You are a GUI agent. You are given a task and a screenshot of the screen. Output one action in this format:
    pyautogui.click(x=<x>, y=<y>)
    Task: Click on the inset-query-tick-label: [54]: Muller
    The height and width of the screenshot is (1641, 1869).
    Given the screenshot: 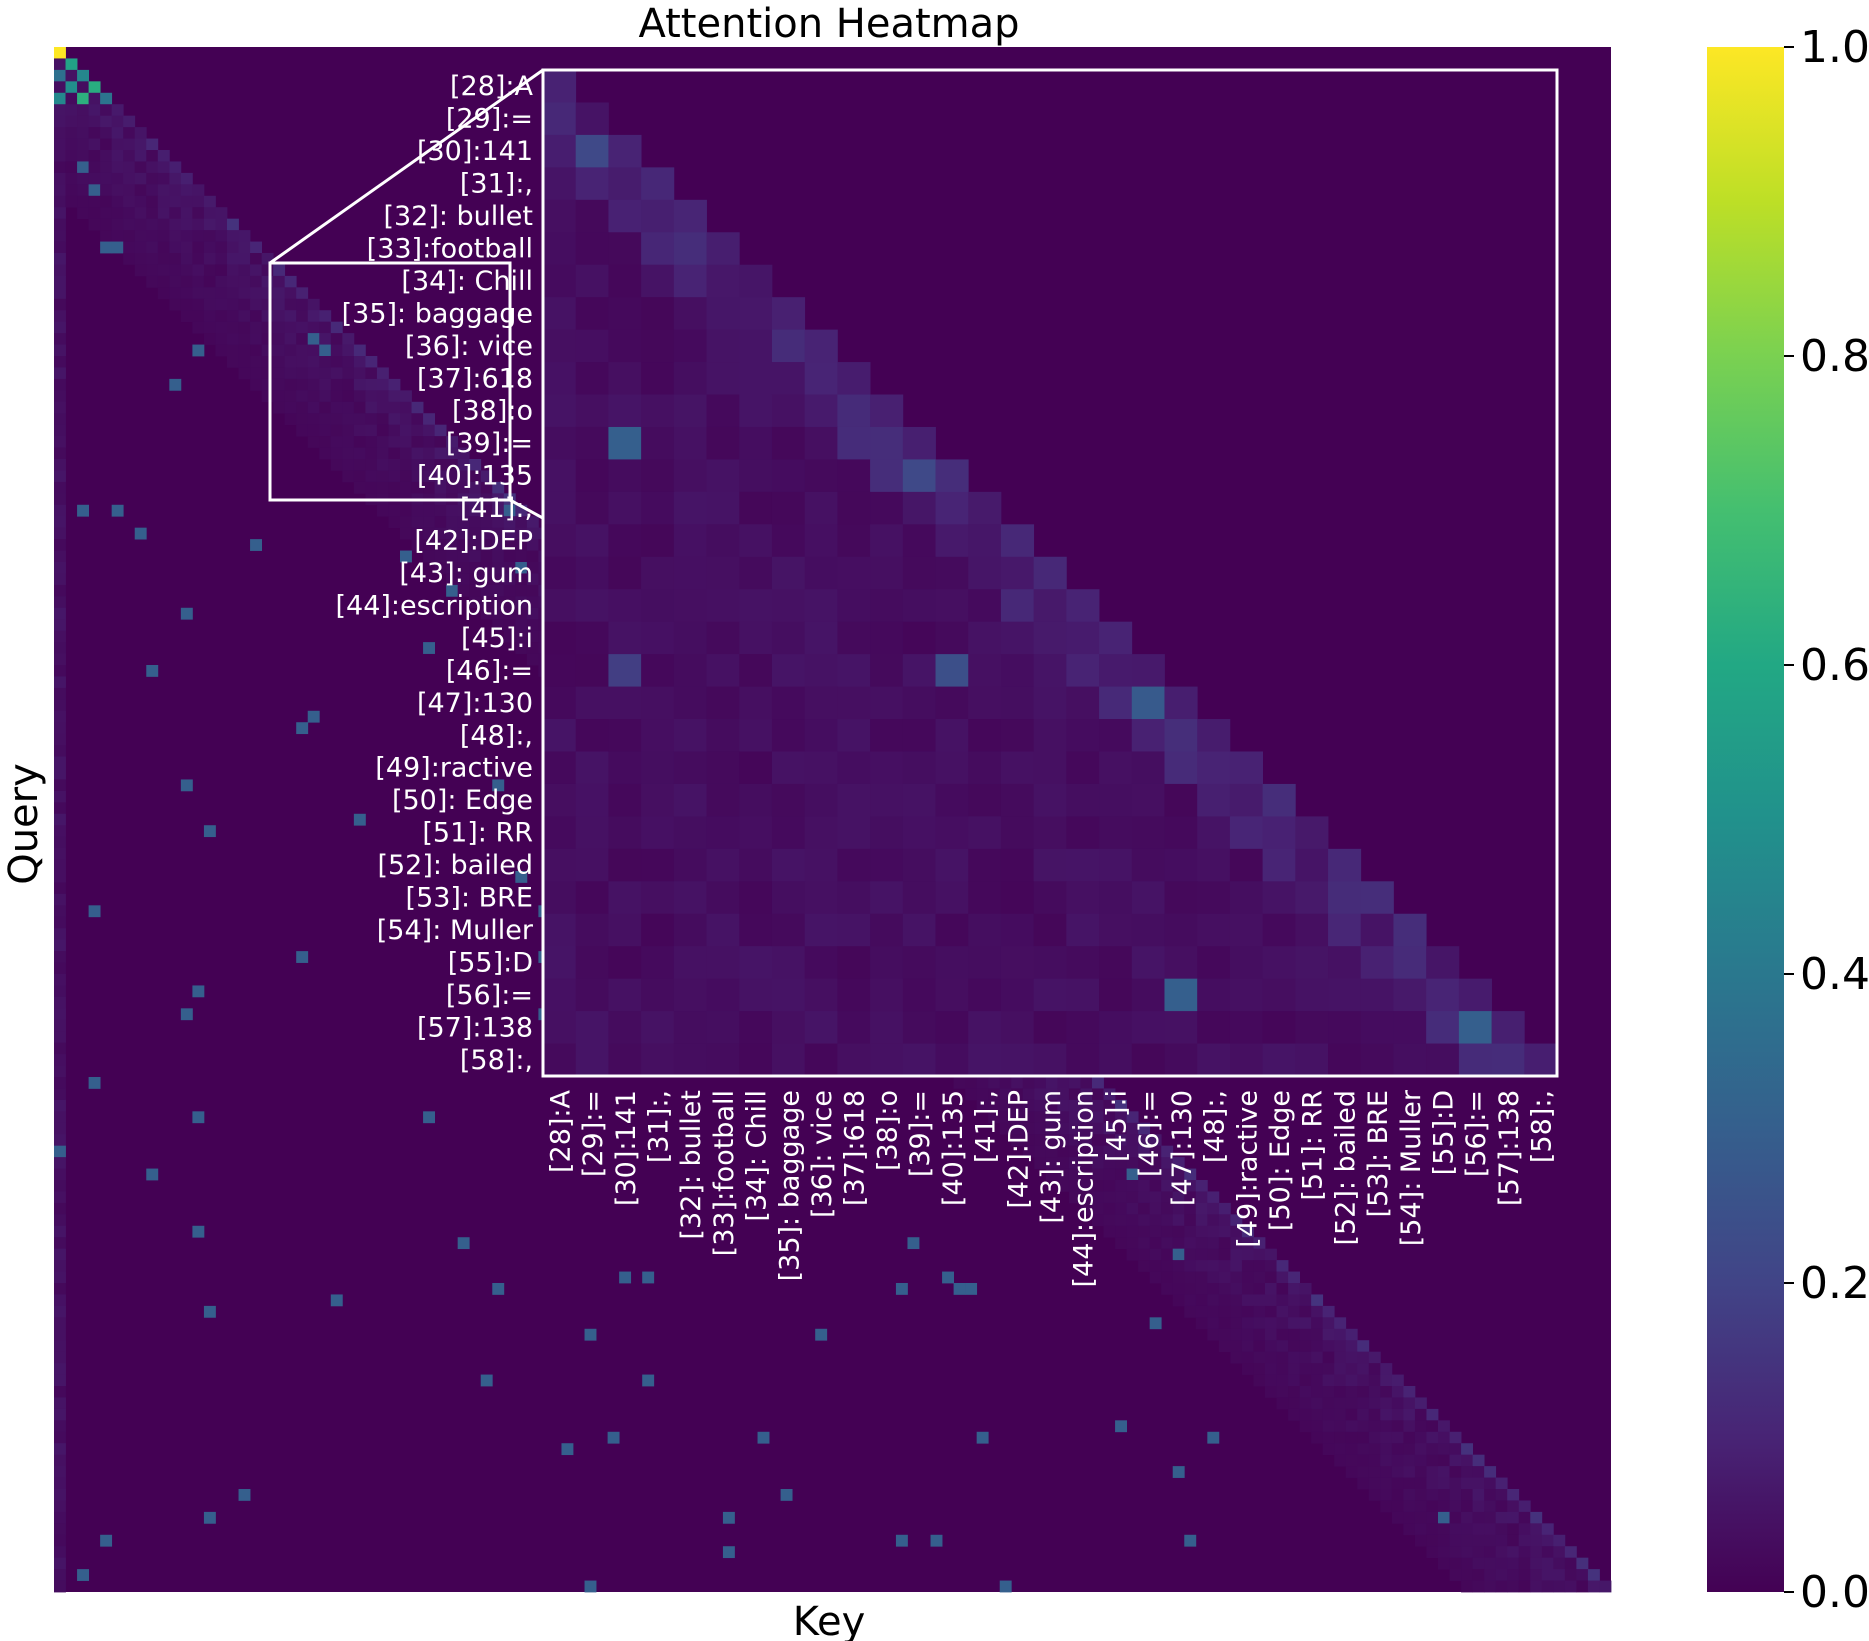 What is the action you would take?
    pyautogui.click(x=455, y=930)
    